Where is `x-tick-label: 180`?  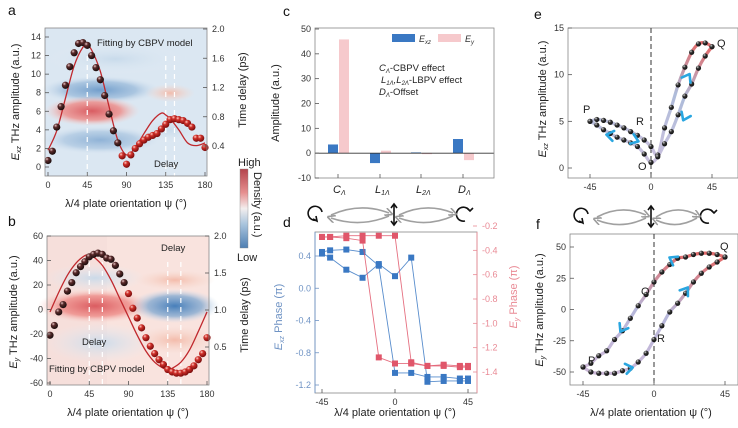 x-tick-label: 180 is located at coordinates (204, 185).